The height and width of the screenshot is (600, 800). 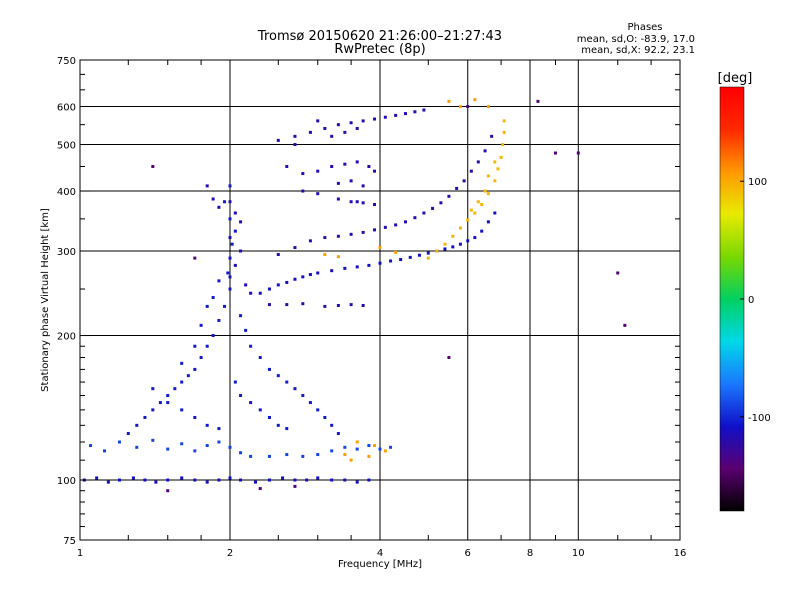 I want to click on x-tick-label: 6, so click(x=468, y=553).